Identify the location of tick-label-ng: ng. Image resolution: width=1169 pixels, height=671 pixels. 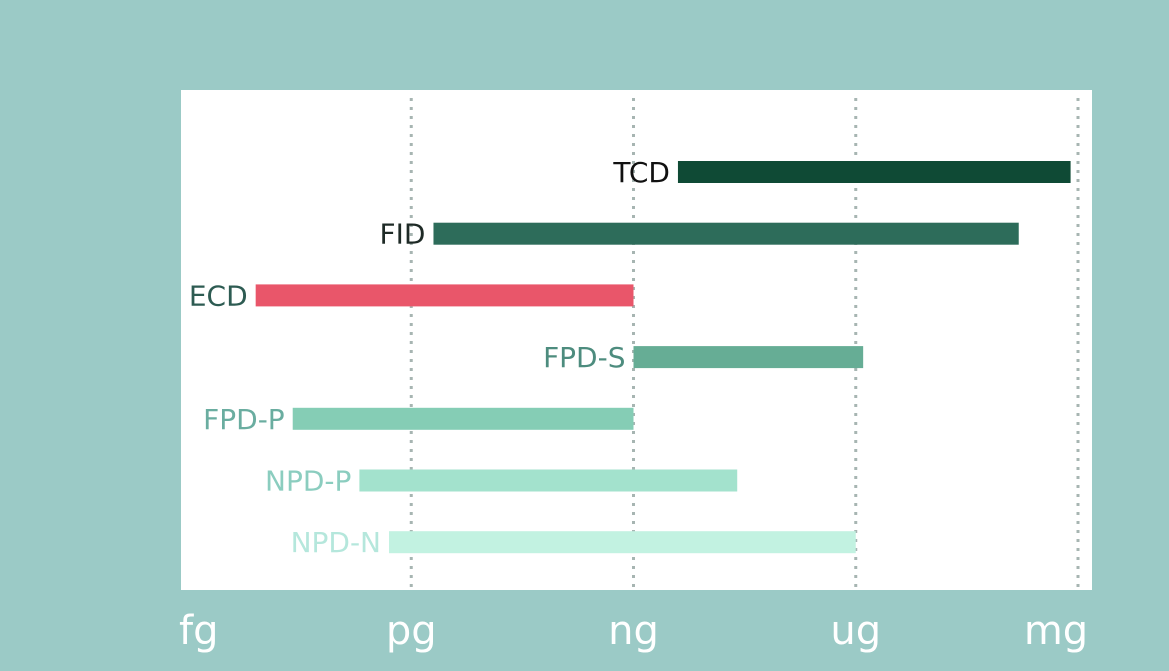
(633, 631).